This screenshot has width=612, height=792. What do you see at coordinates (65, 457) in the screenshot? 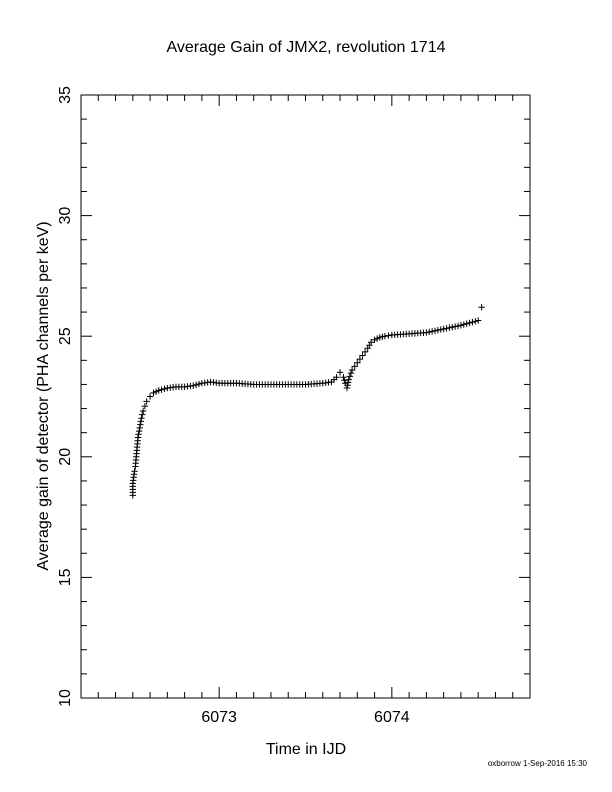
I see `y-tick-label: 20` at bounding box center [65, 457].